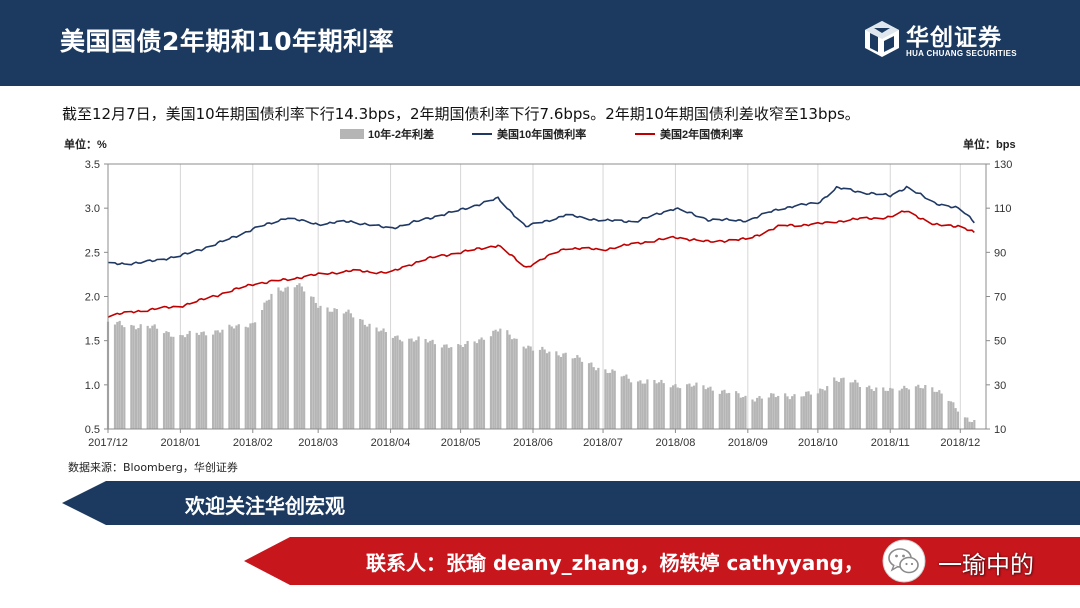  Describe the element at coordinates (961, 53) in the screenshot. I see `logo-name-en: HUA CHUANG SECURITIES` at that location.